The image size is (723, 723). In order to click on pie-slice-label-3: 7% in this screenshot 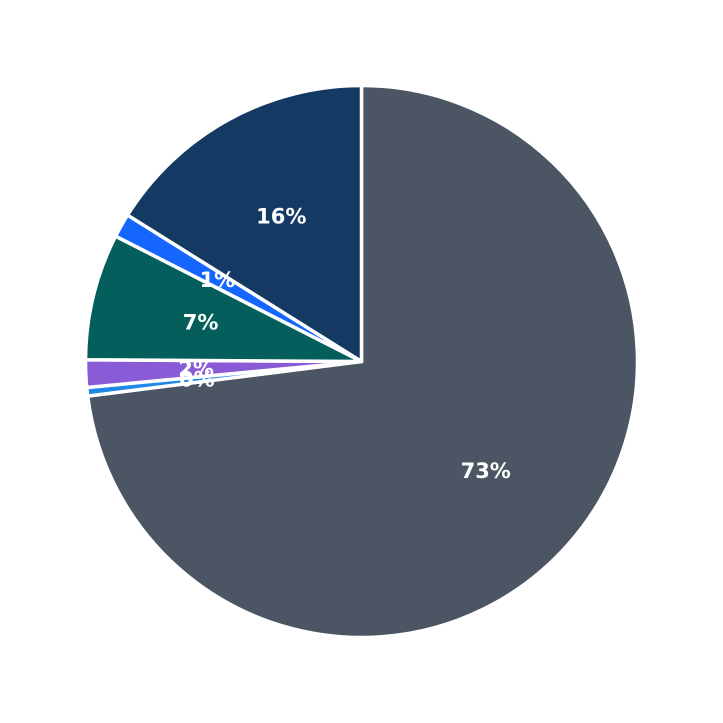, I will do `click(201, 322)`.